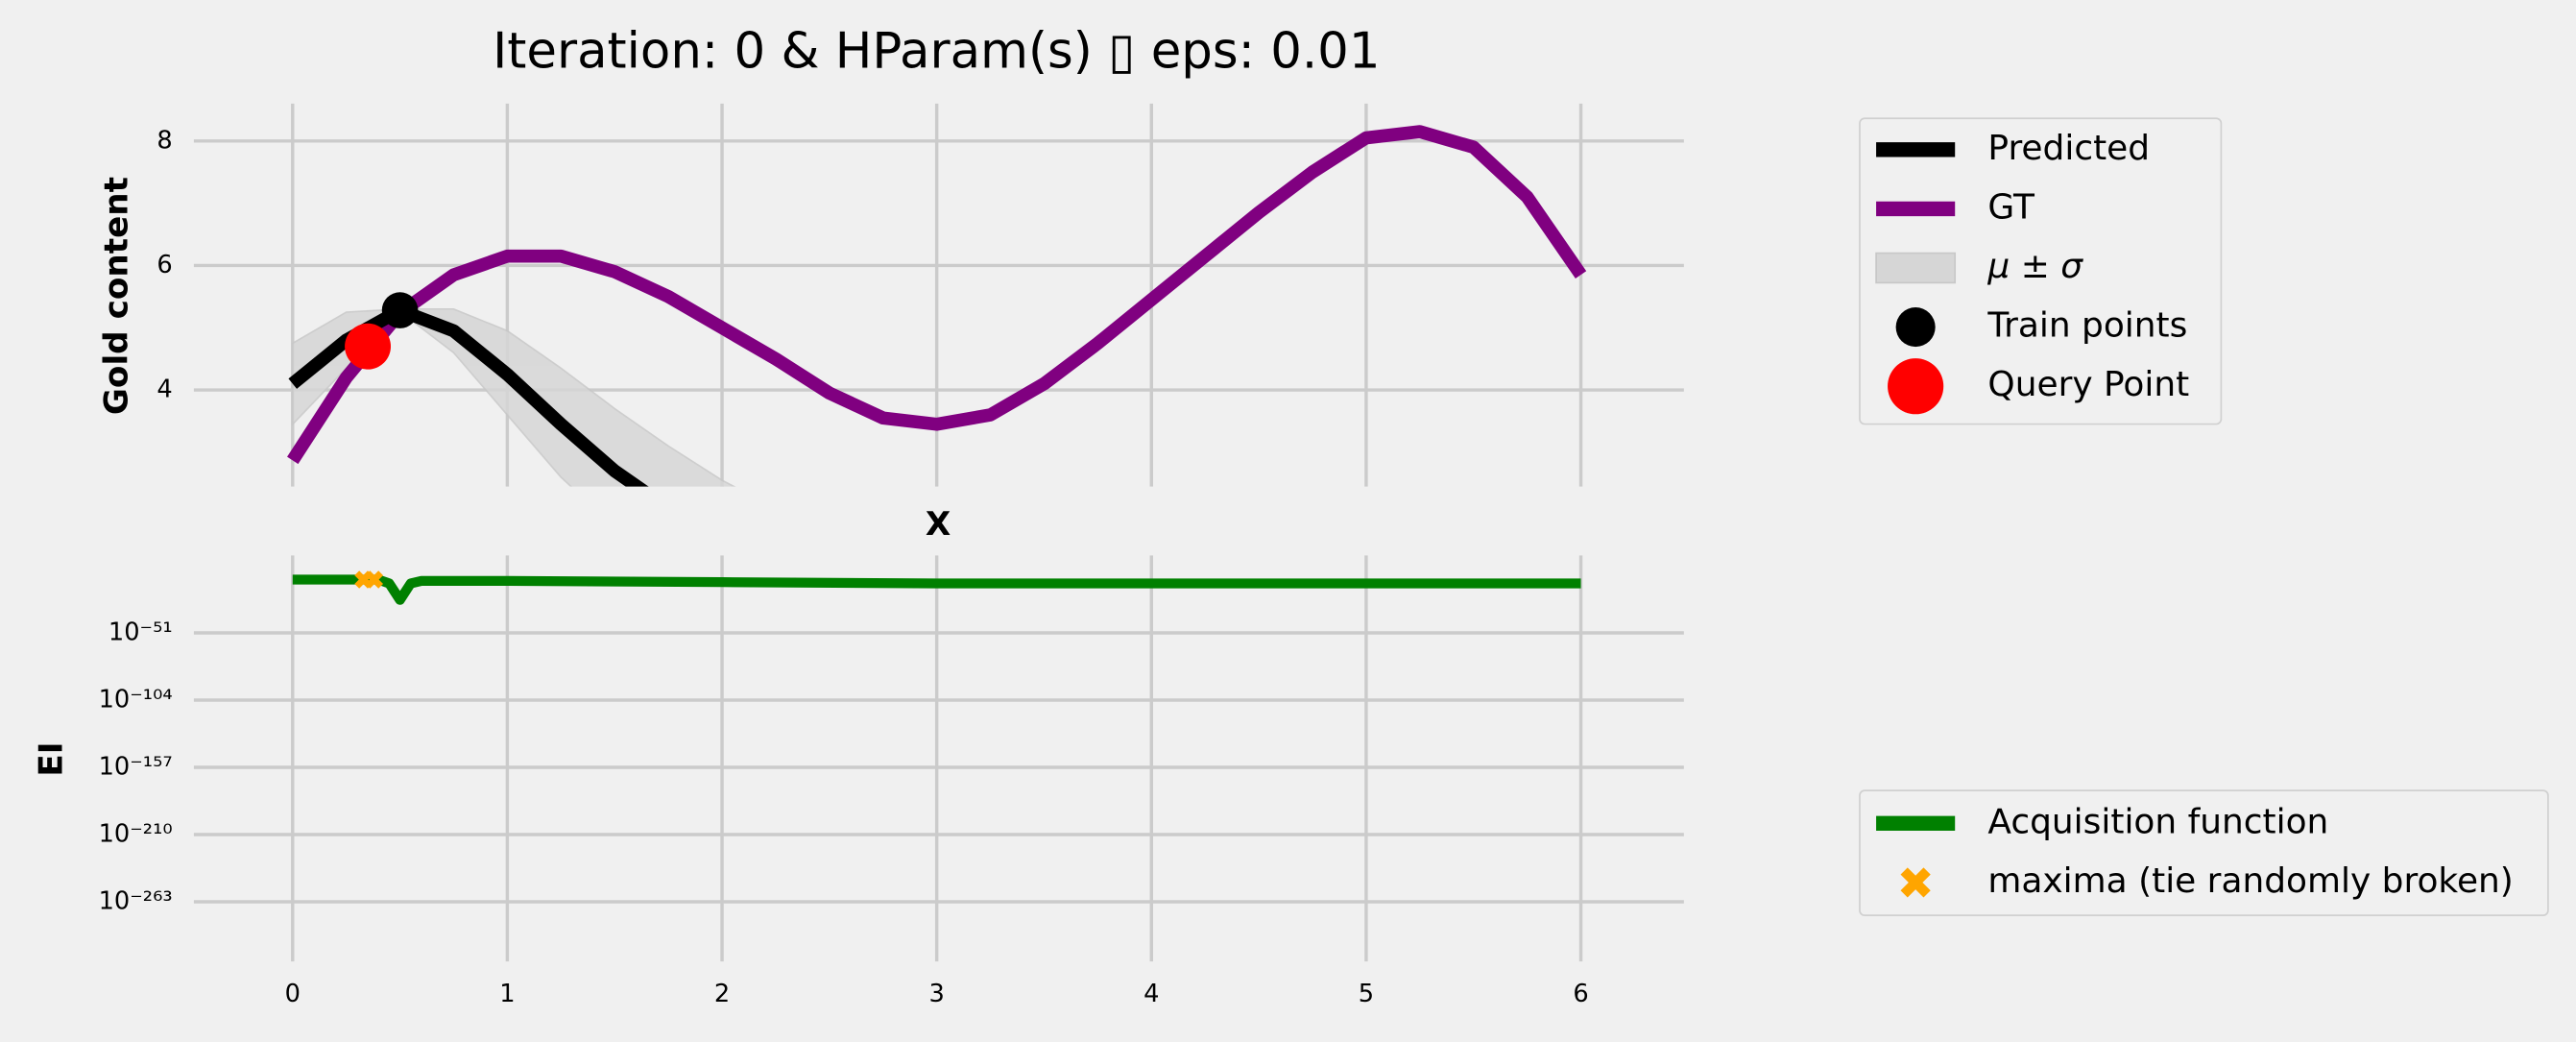 The height and width of the screenshot is (1042, 2576). I want to click on x-tick-label: 5, so click(1366, 994).